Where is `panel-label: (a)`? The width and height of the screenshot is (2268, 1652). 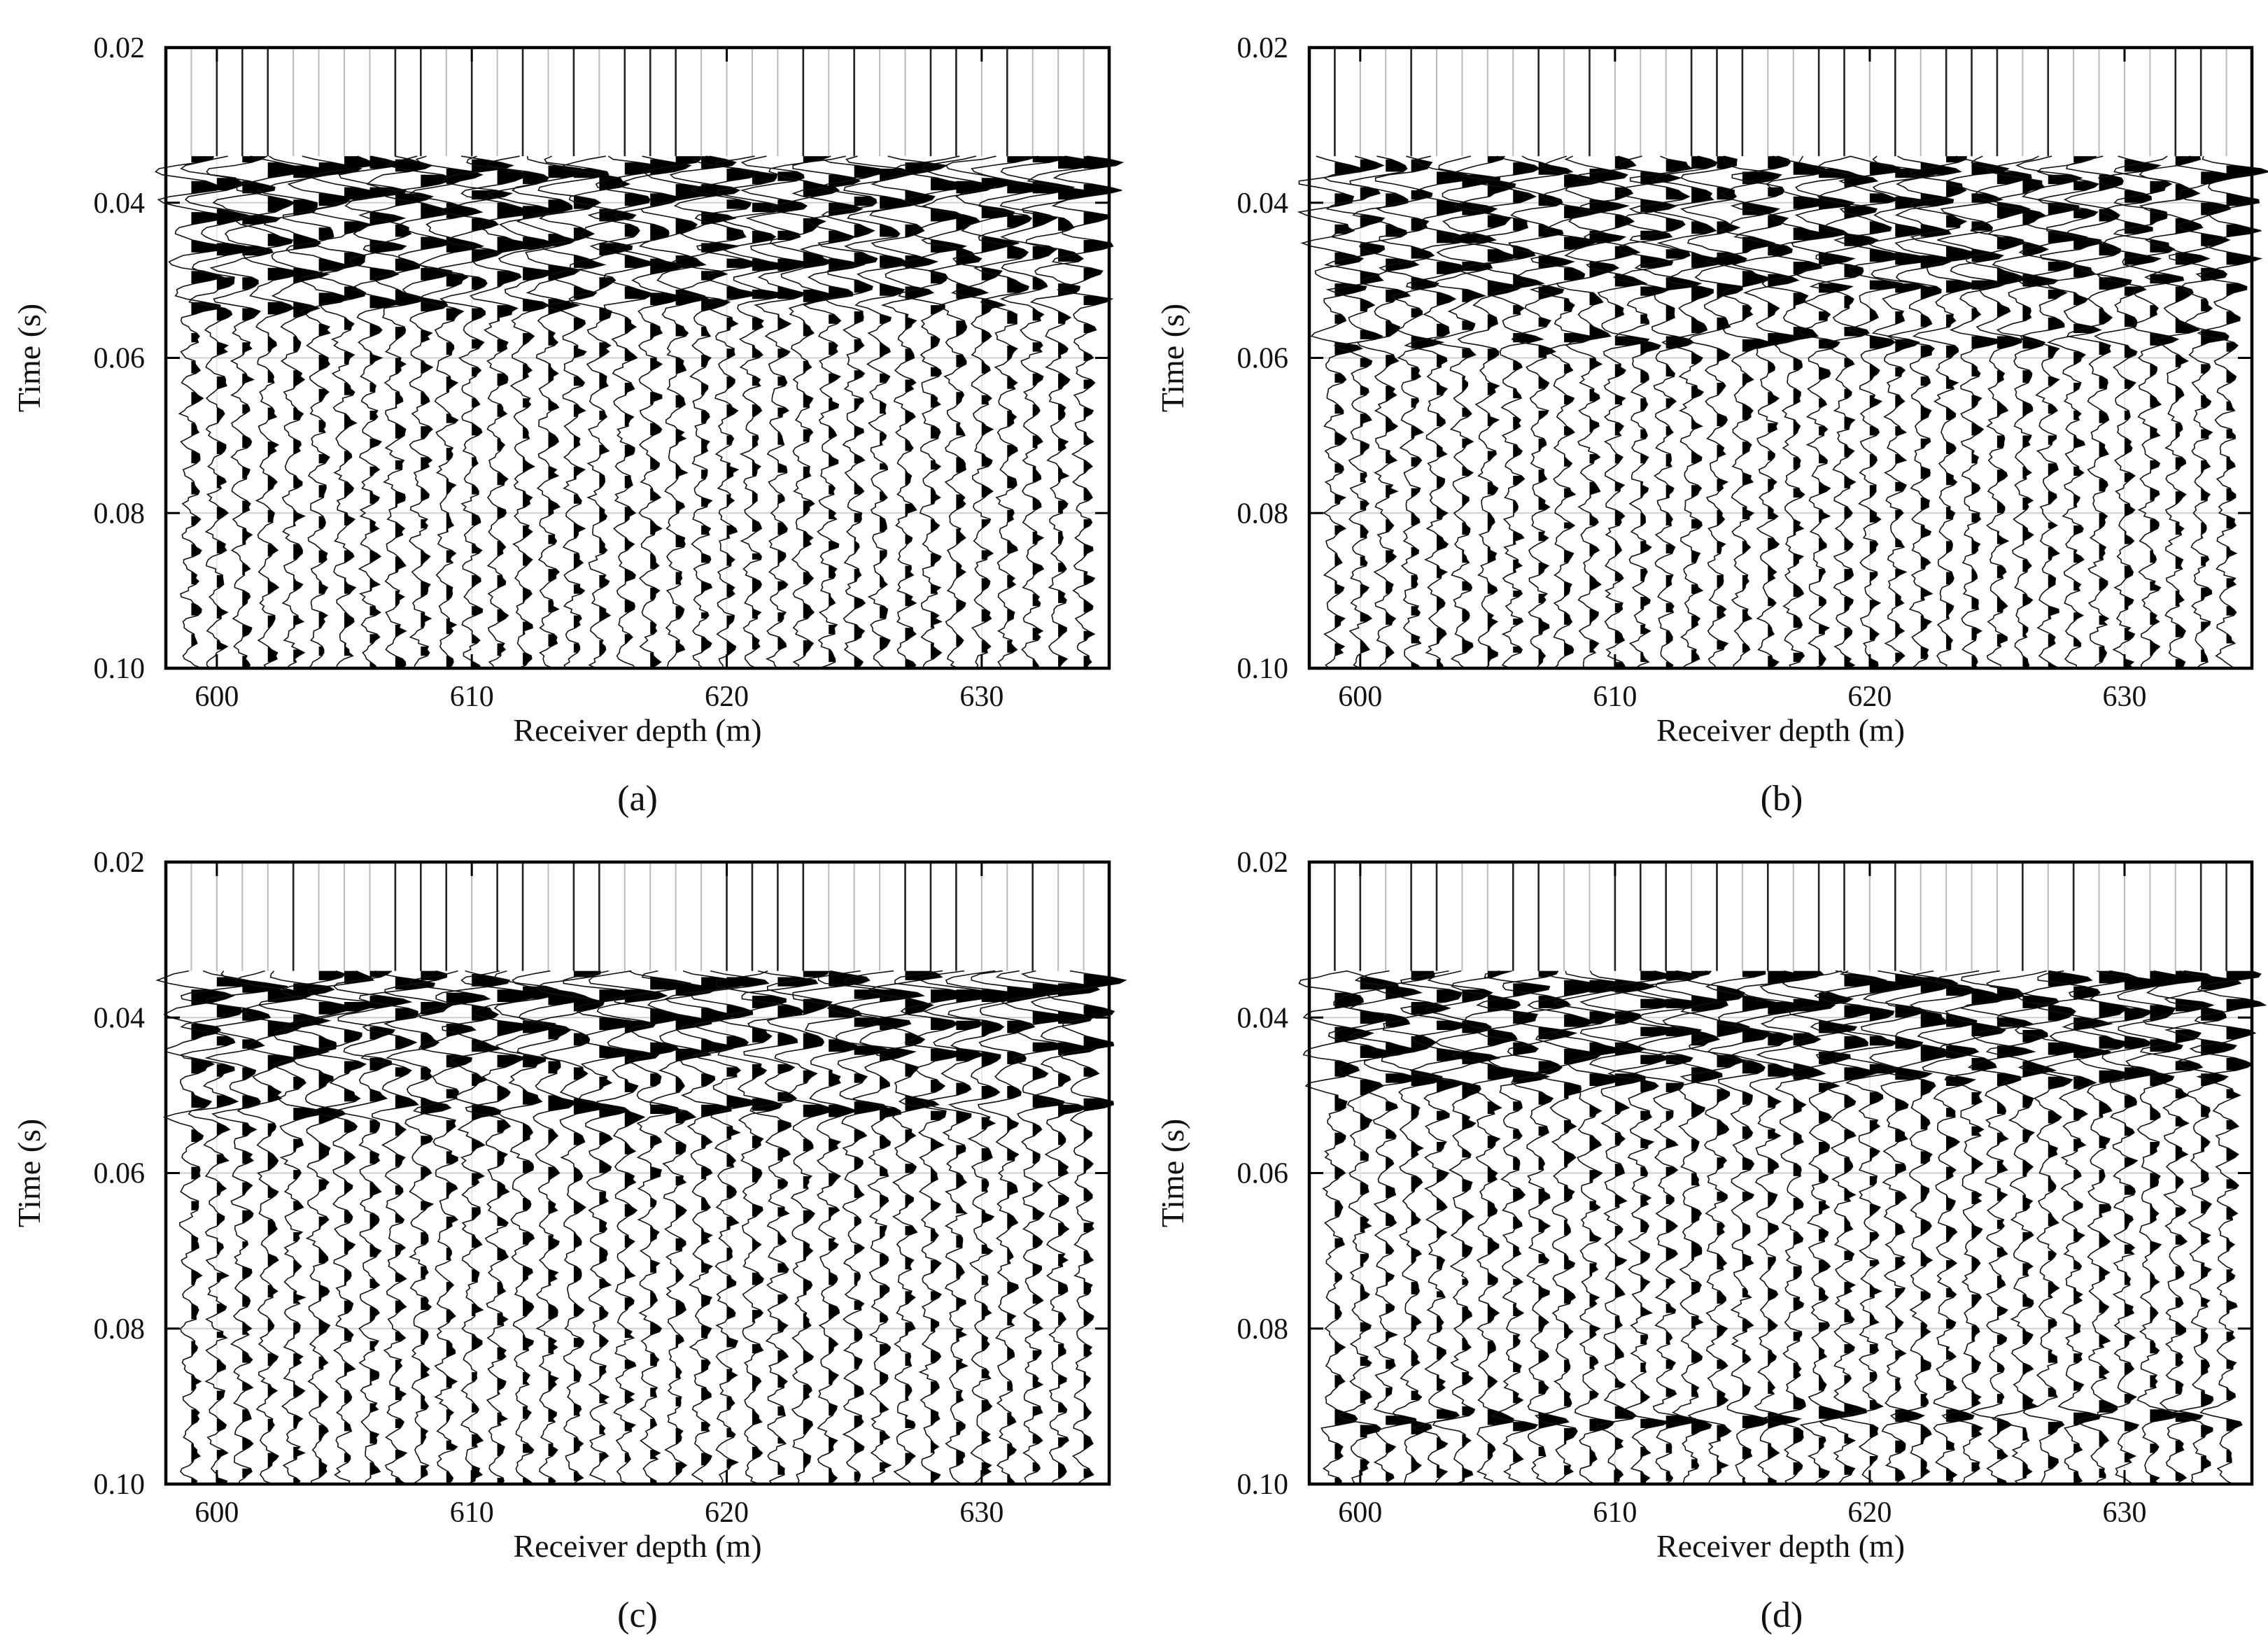 panel-label: (a) is located at coordinates (637, 799).